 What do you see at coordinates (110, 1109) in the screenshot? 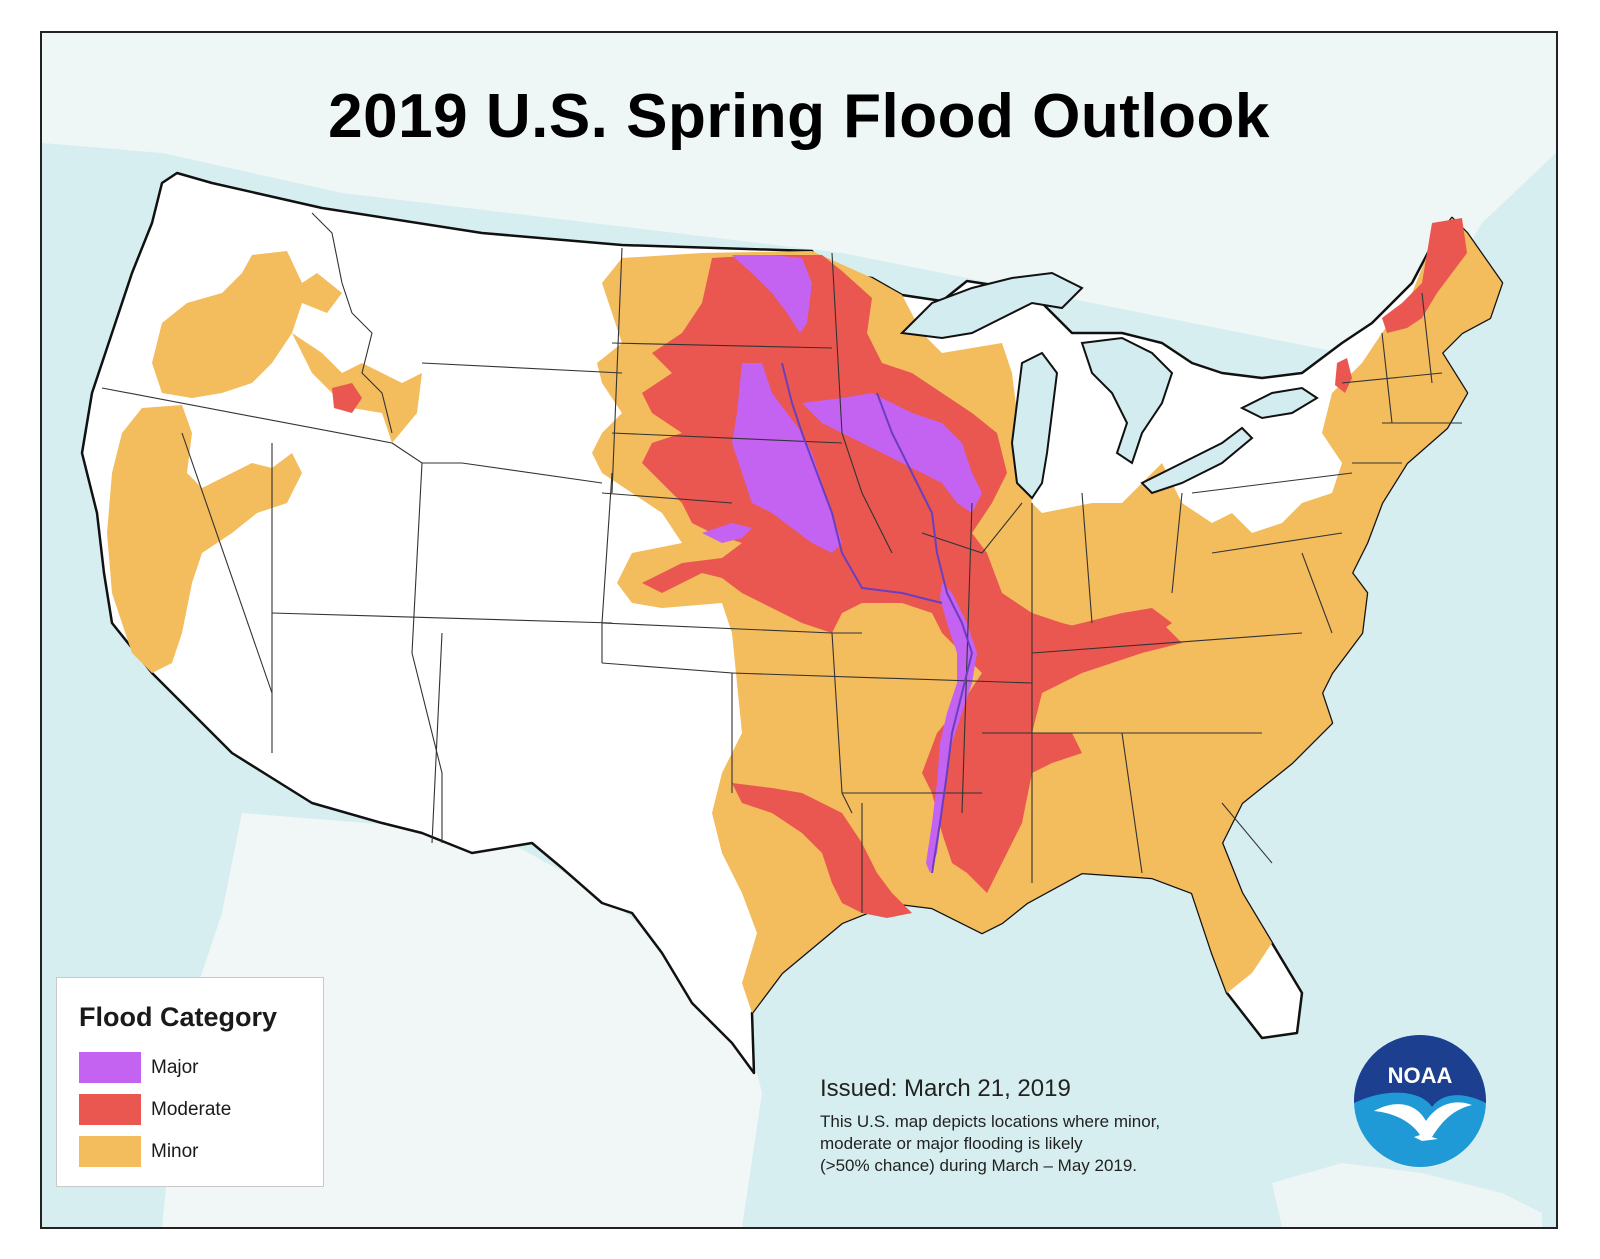
I see `legend-swatch-moderate` at bounding box center [110, 1109].